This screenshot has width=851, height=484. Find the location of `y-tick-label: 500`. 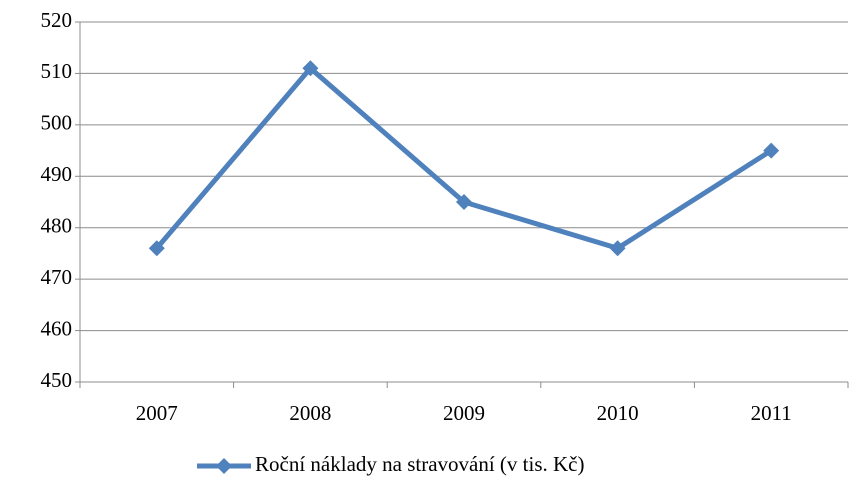

y-tick-label: 500 is located at coordinates (57, 123).